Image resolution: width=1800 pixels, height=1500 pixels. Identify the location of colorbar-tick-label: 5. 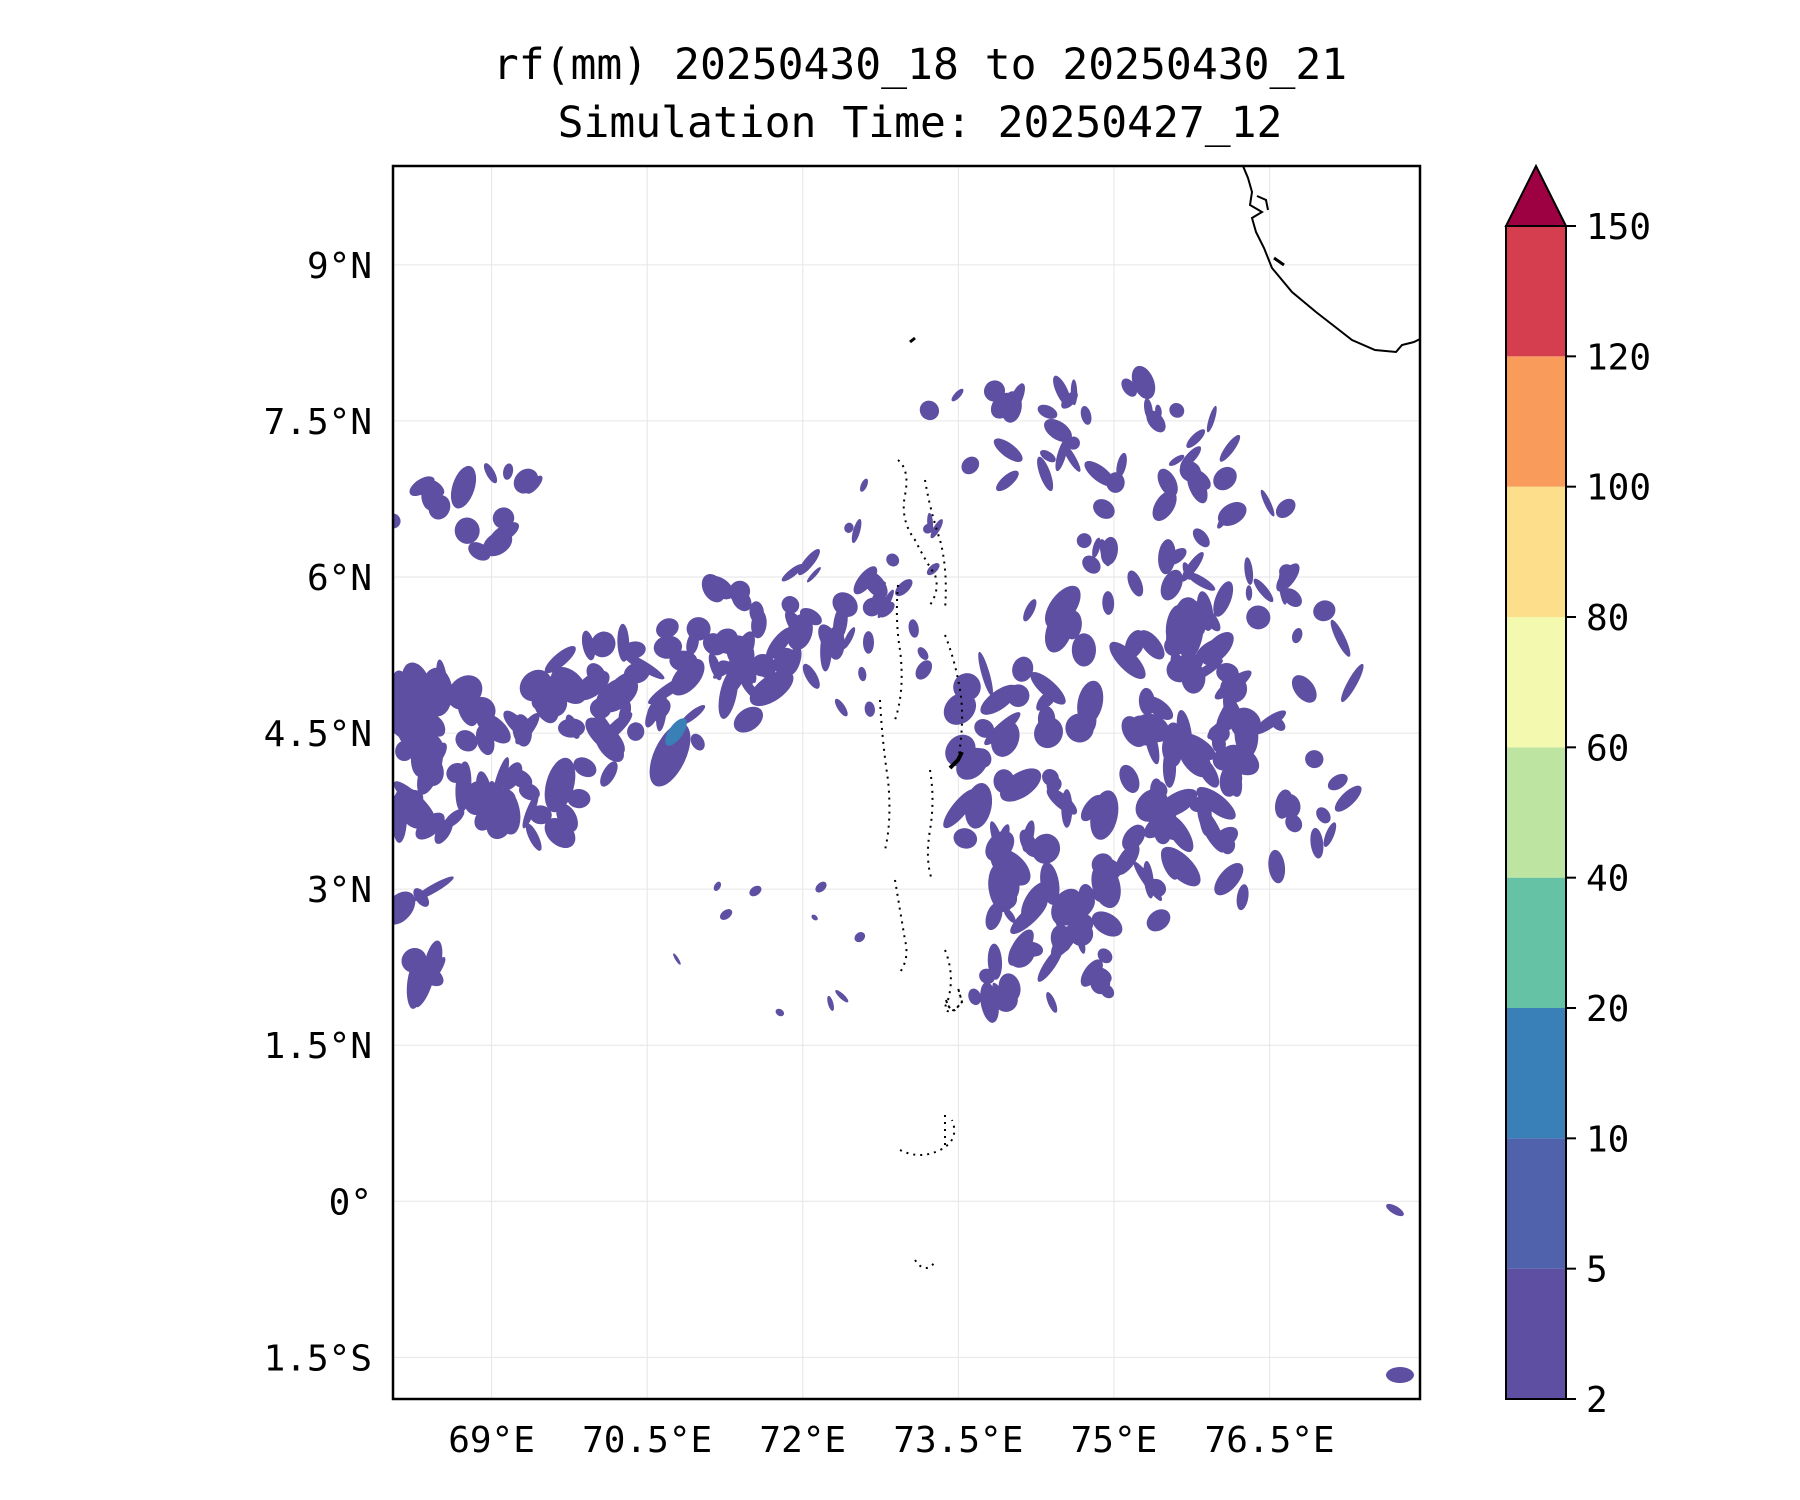
(1597, 1270).